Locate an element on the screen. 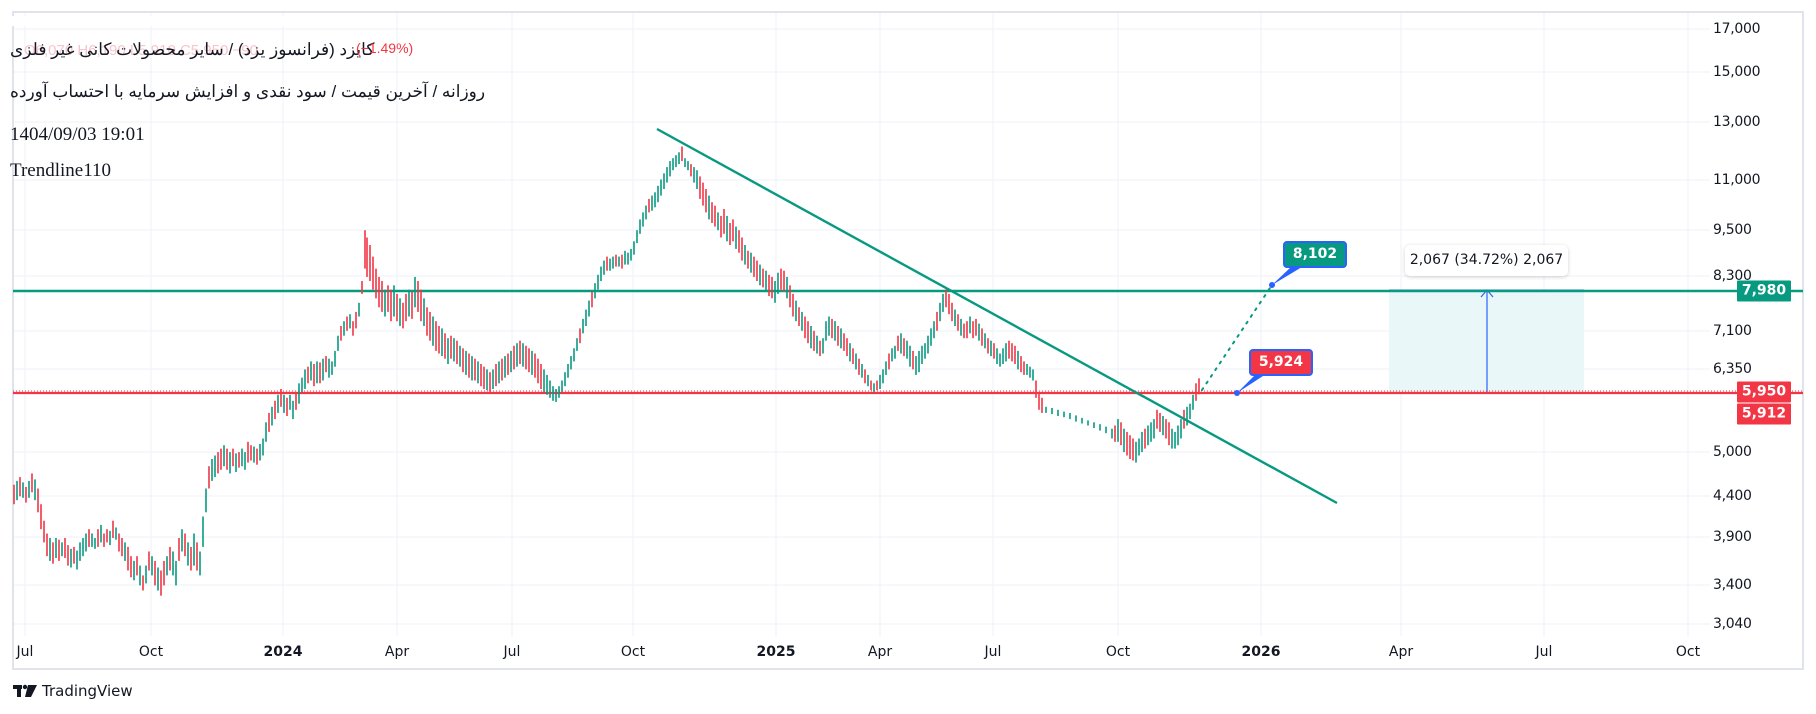 Image resolution: width=1816 pixels, height=714 pixels. entry-callout-anchor is located at coordinates (1237, 393).